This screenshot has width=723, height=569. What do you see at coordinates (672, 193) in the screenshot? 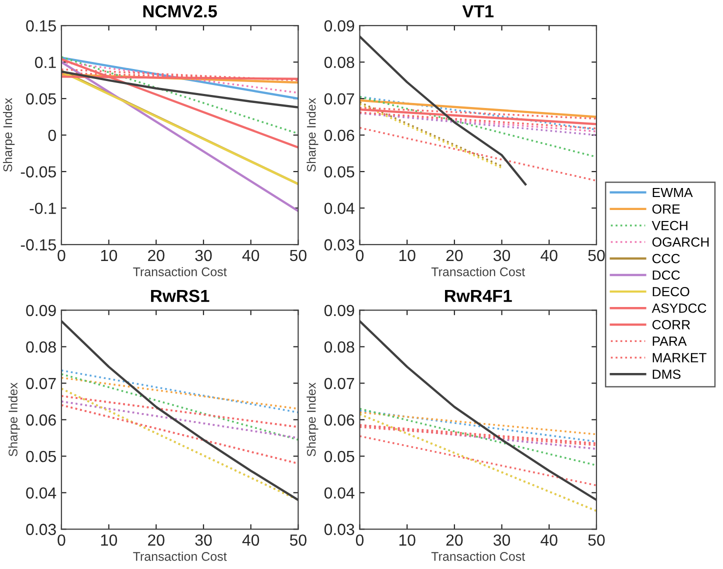
I see `legend-label: EWMA` at bounding box center [672, 193].